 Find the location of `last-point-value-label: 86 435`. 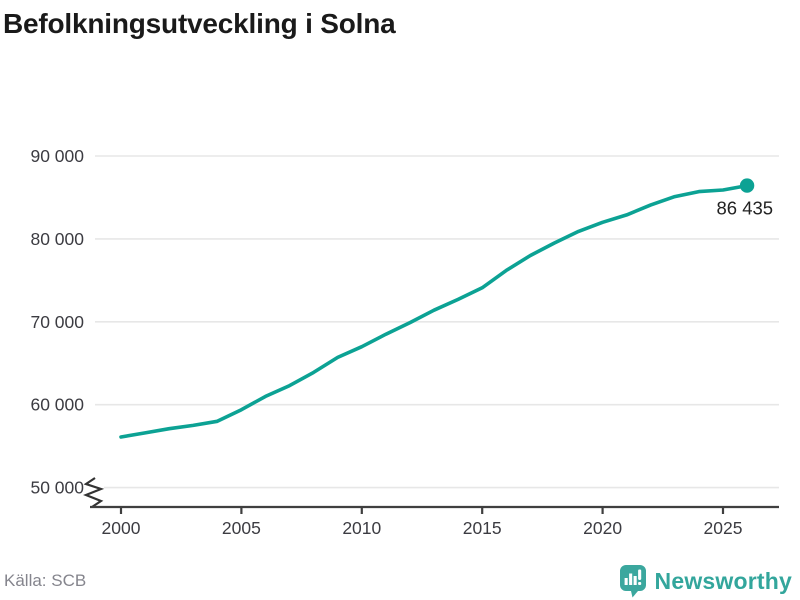

last-point-value-label: 86 435 is located at coordinates (744, 208).